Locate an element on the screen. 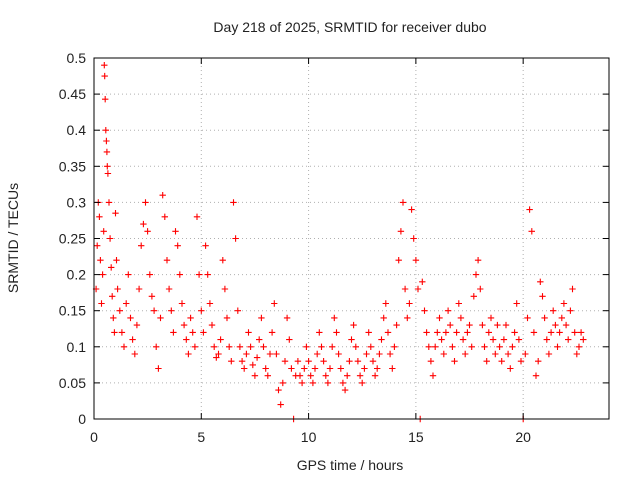 The height and width of the screenshot is (480, 640). y-tick-label: 0.2 is located at coordinates (77, 275).